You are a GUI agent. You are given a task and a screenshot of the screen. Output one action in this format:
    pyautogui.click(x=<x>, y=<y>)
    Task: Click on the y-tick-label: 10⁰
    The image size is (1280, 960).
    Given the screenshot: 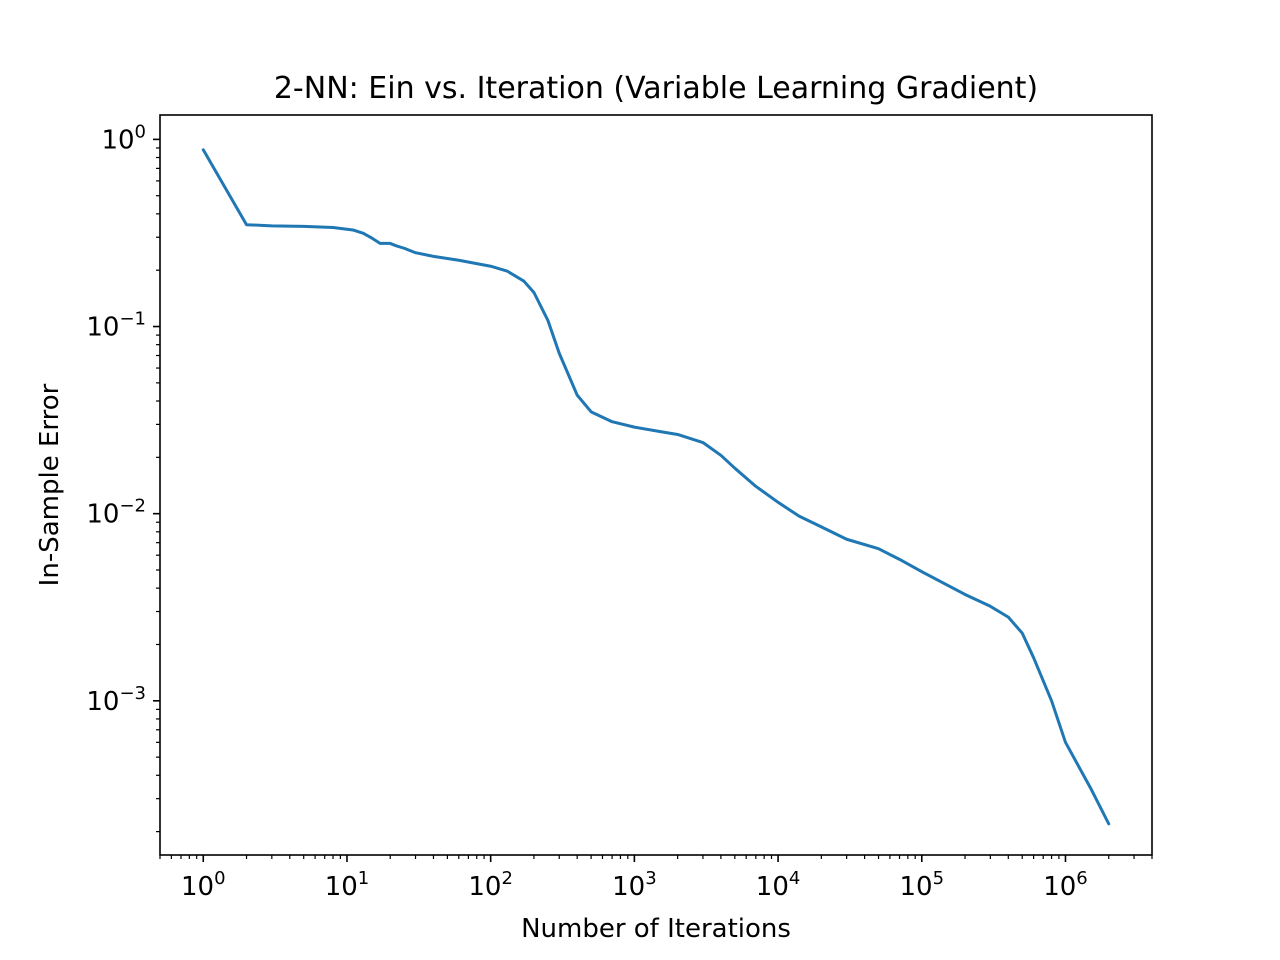 What is the action you would take?
    pyautogui.click(x=123, y=138)
    